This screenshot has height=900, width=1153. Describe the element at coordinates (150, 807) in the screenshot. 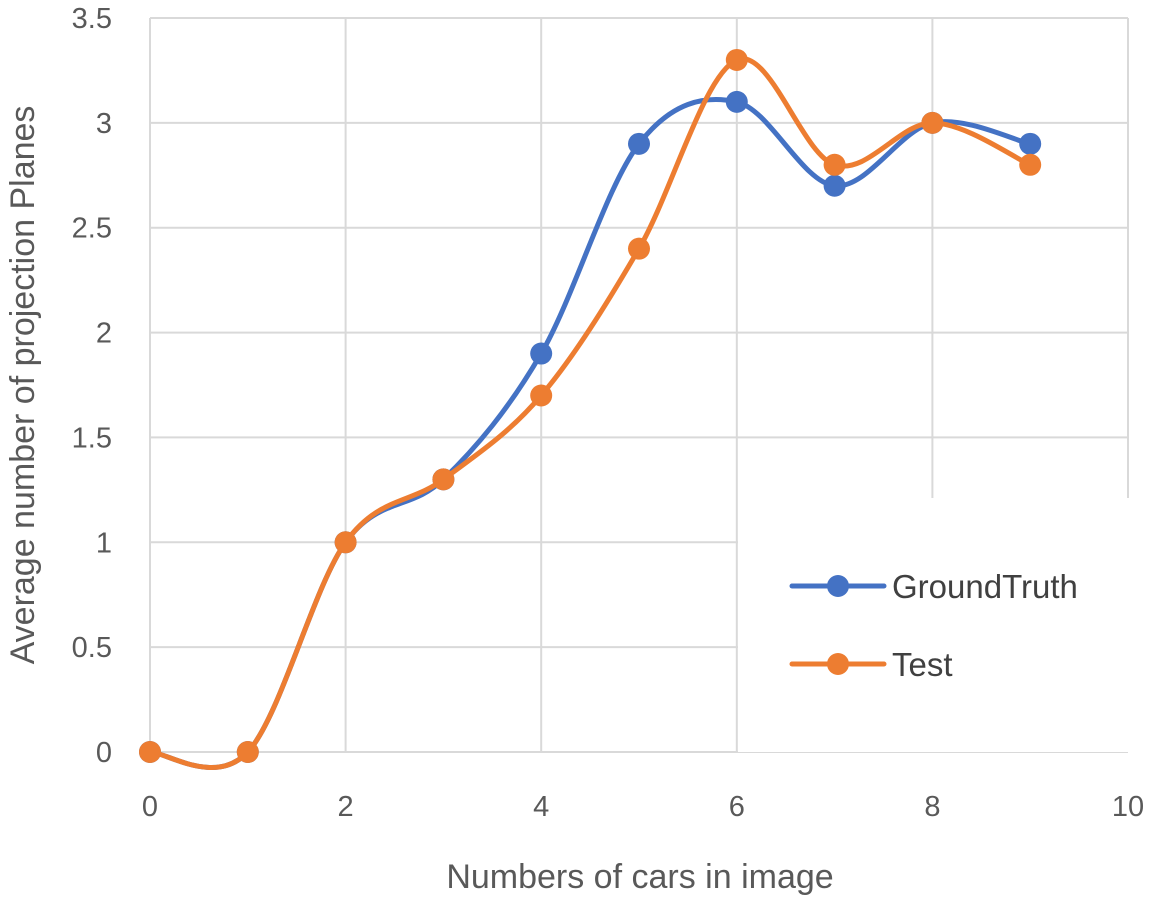

I see `x-tick-label: 0` at that location.